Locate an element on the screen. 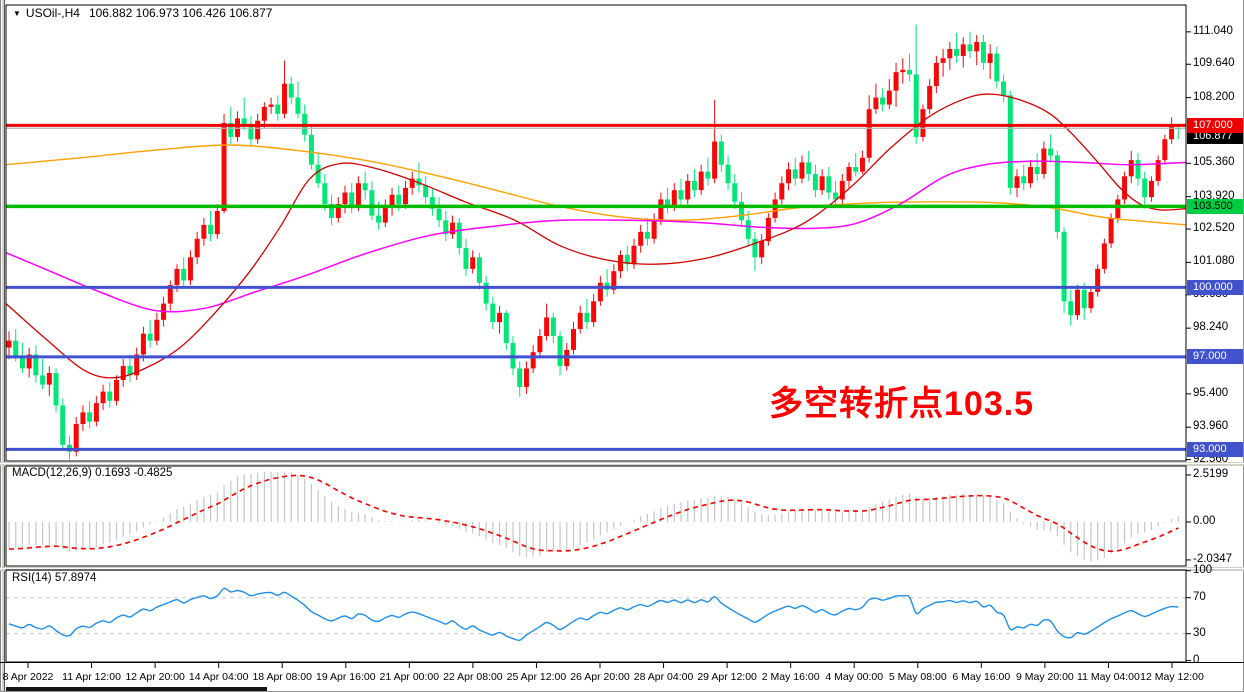 This screenshot has width=1244, height=692. macd-panel-border is located at coordinates (596, 516).